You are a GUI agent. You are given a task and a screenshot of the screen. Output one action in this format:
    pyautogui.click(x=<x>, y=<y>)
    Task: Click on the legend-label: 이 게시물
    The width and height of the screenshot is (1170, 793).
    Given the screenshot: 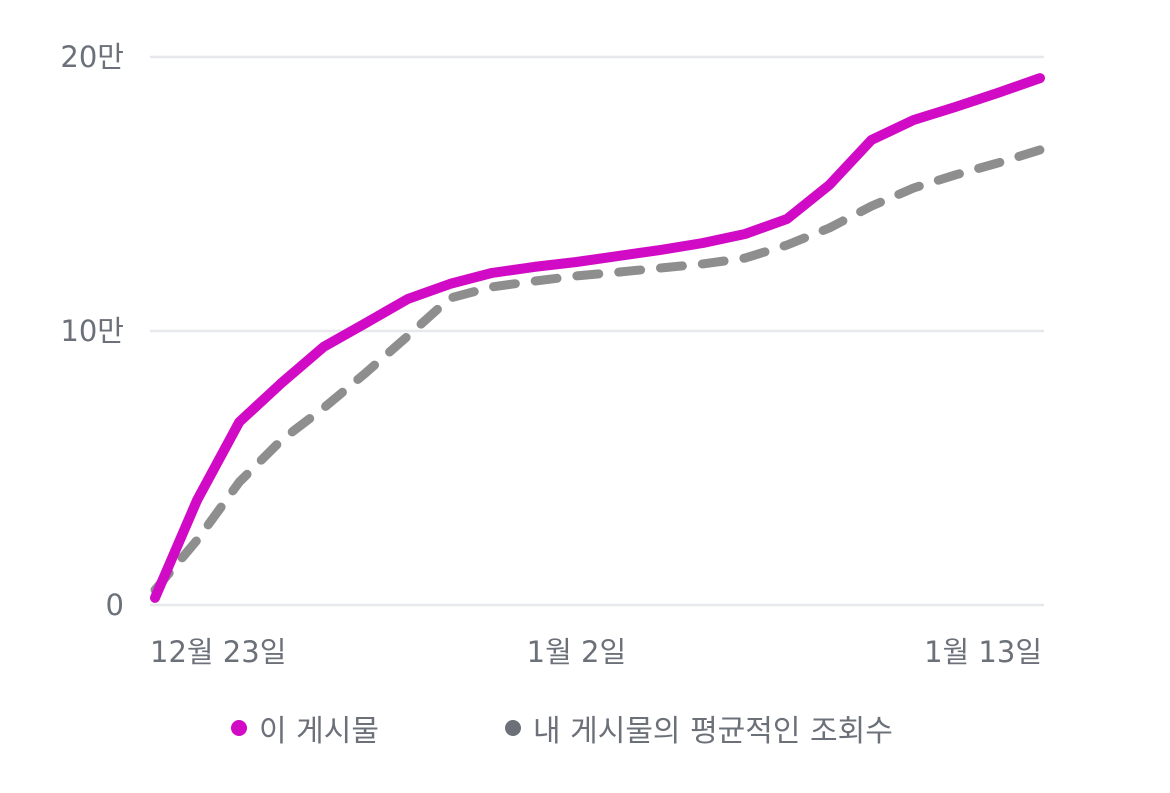 What is the action you would take?
    pyautogui.click(x=319, y=731)
    